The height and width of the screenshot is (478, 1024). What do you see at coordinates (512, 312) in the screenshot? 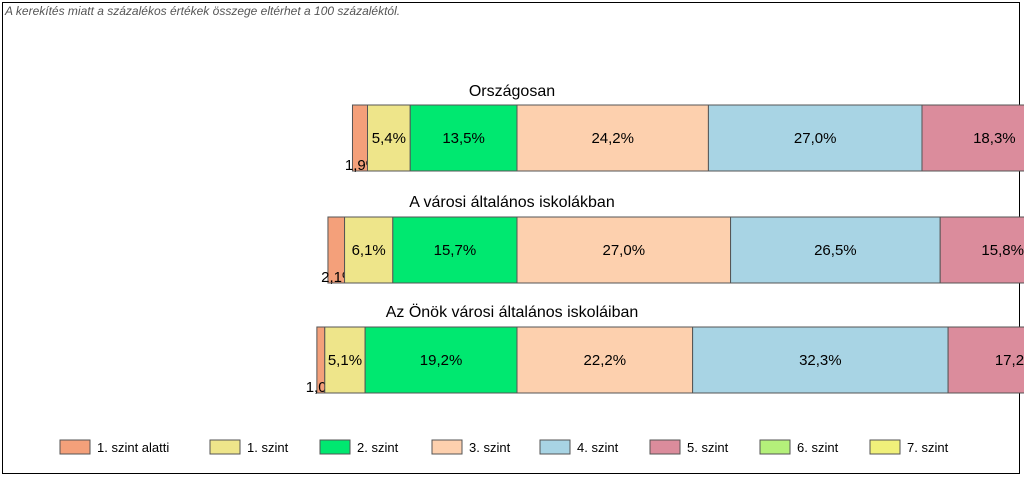
I see `group-title: Az Önök városi általános iskoláiban` at bounding box center [512, 312].